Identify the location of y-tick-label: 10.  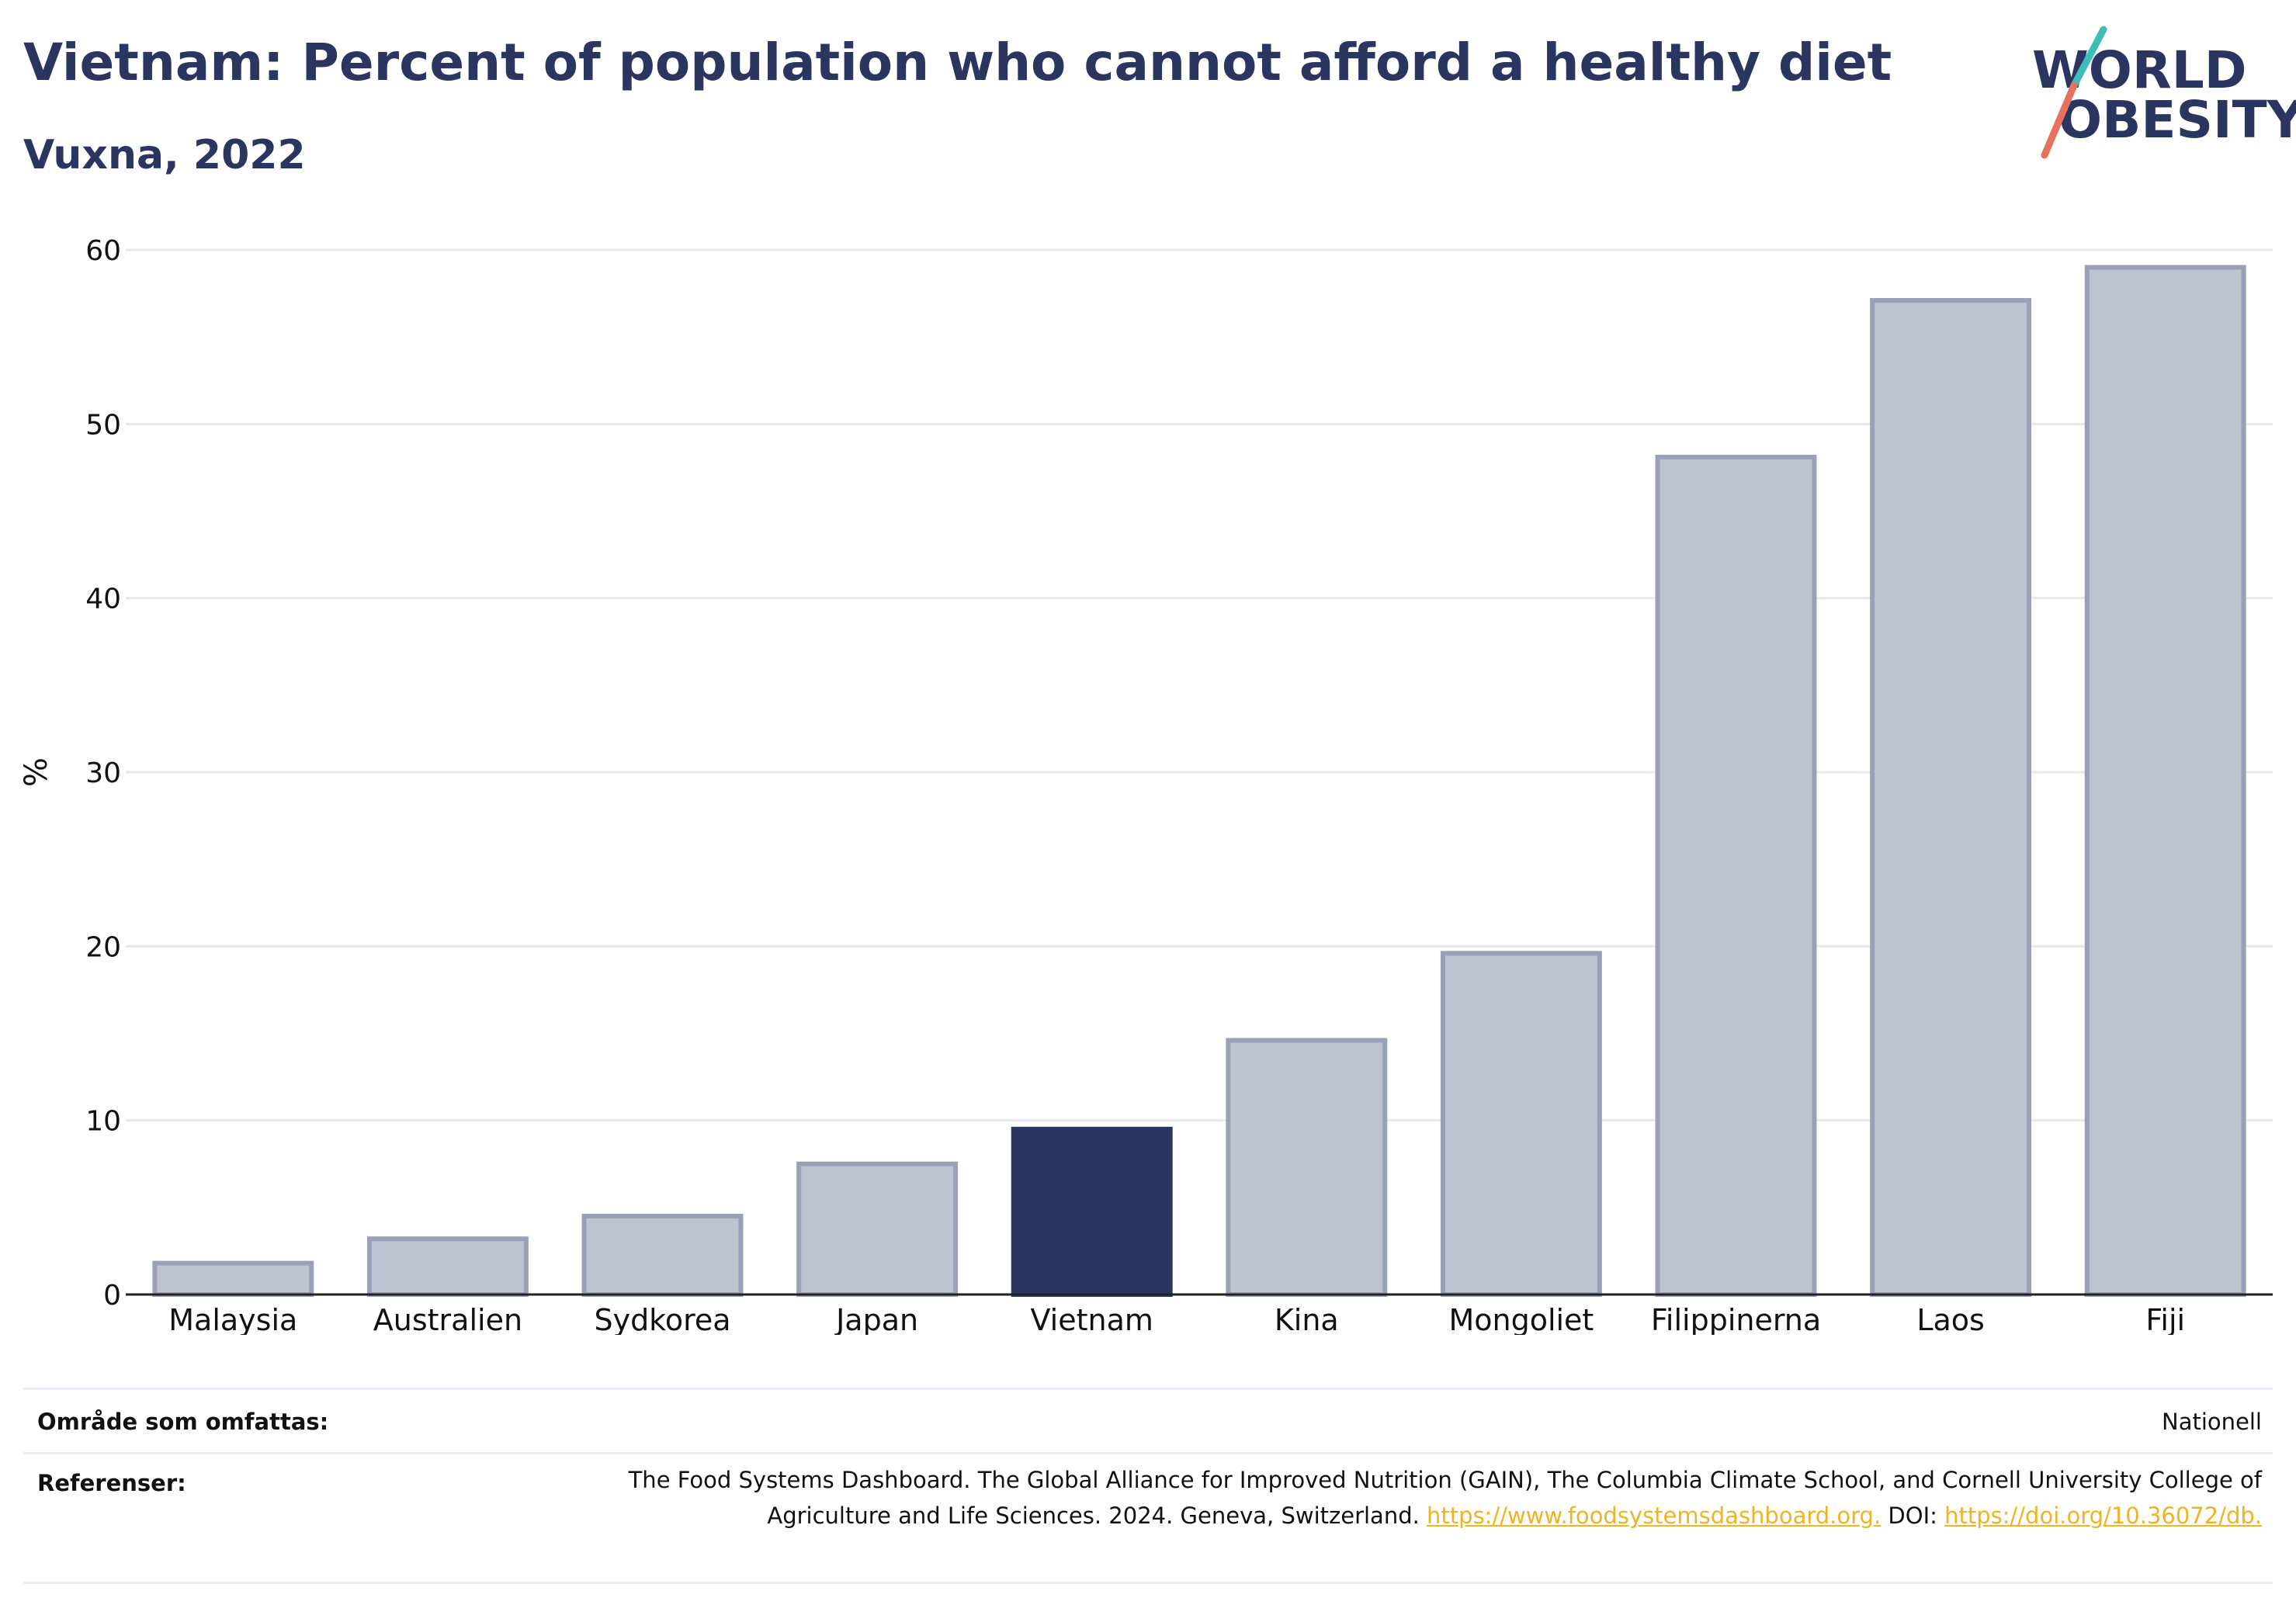
(103, 1122).